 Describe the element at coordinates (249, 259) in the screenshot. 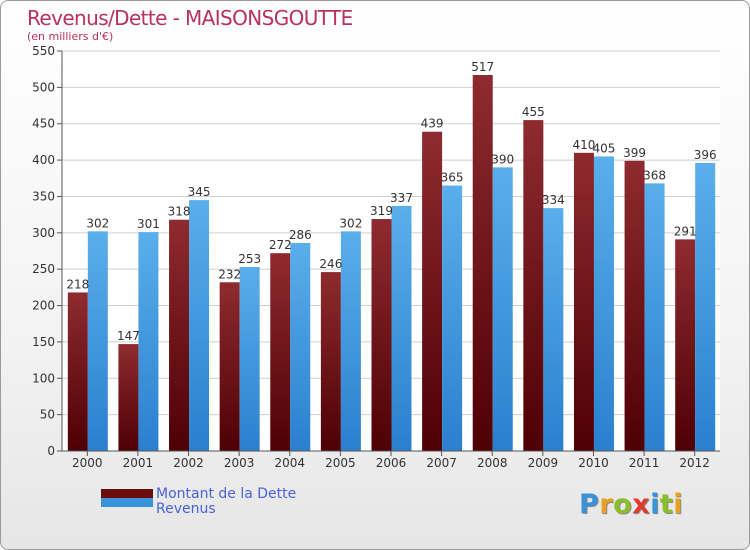

I see `value-label-revenus: 253` at that location.